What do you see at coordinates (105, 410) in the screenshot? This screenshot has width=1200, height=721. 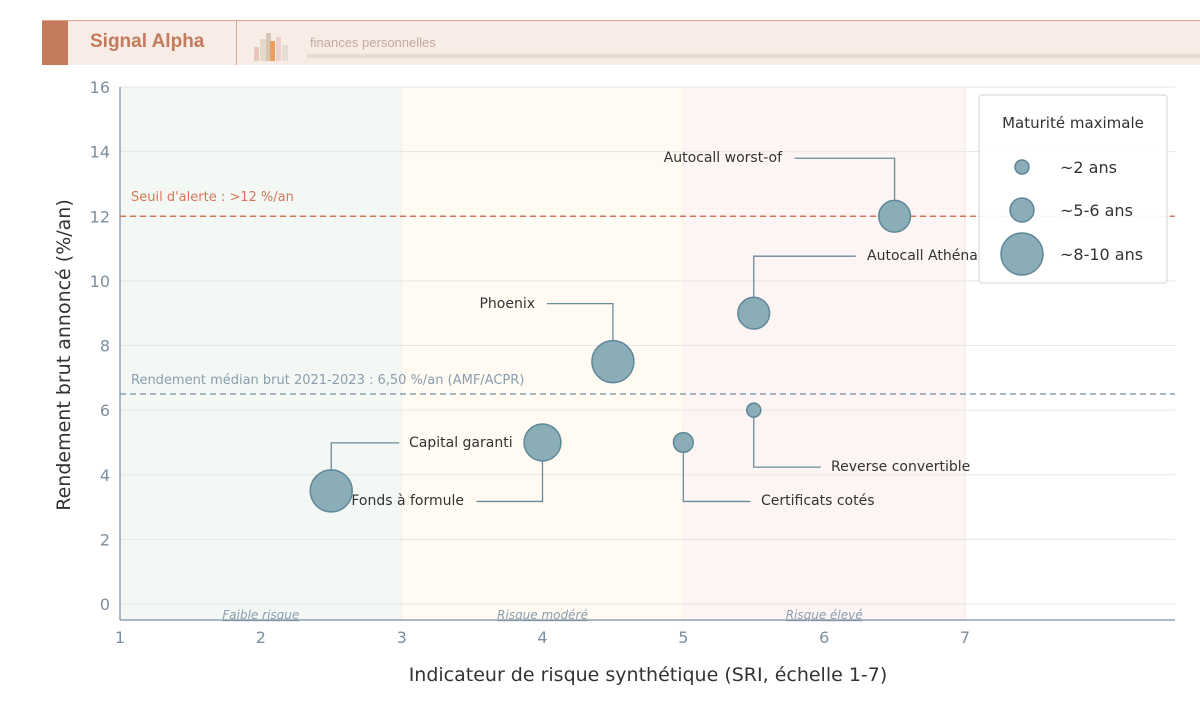 I see `y-tick-label: 6` at bounding box center [105, 410].